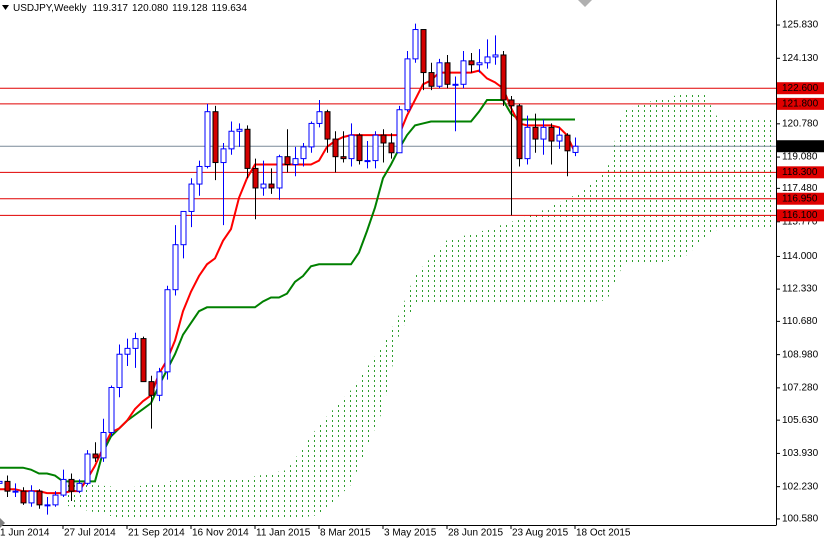  What do you see at coordinates (603, 533) in the screenshot?
I see `x-tick-label: 18 Oct 2015` at bounding box center [603, 533].